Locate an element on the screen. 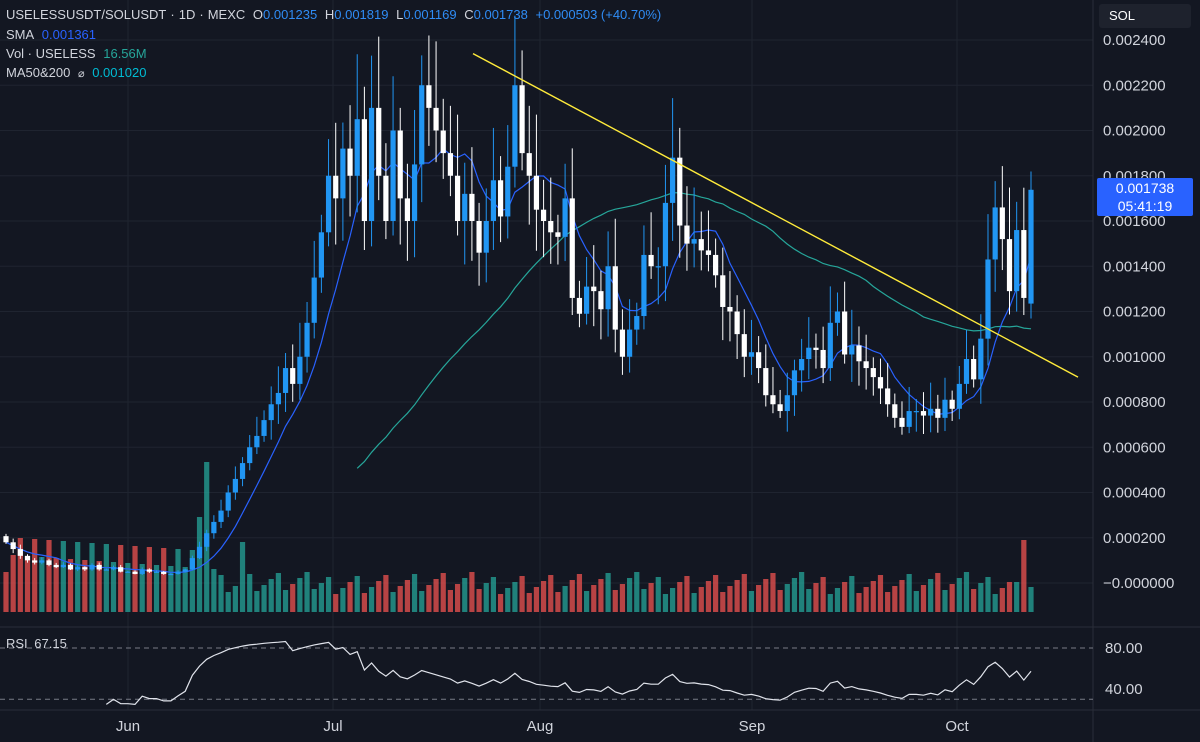  last-price: 0.001738 is located at coordinates (1145, 188).